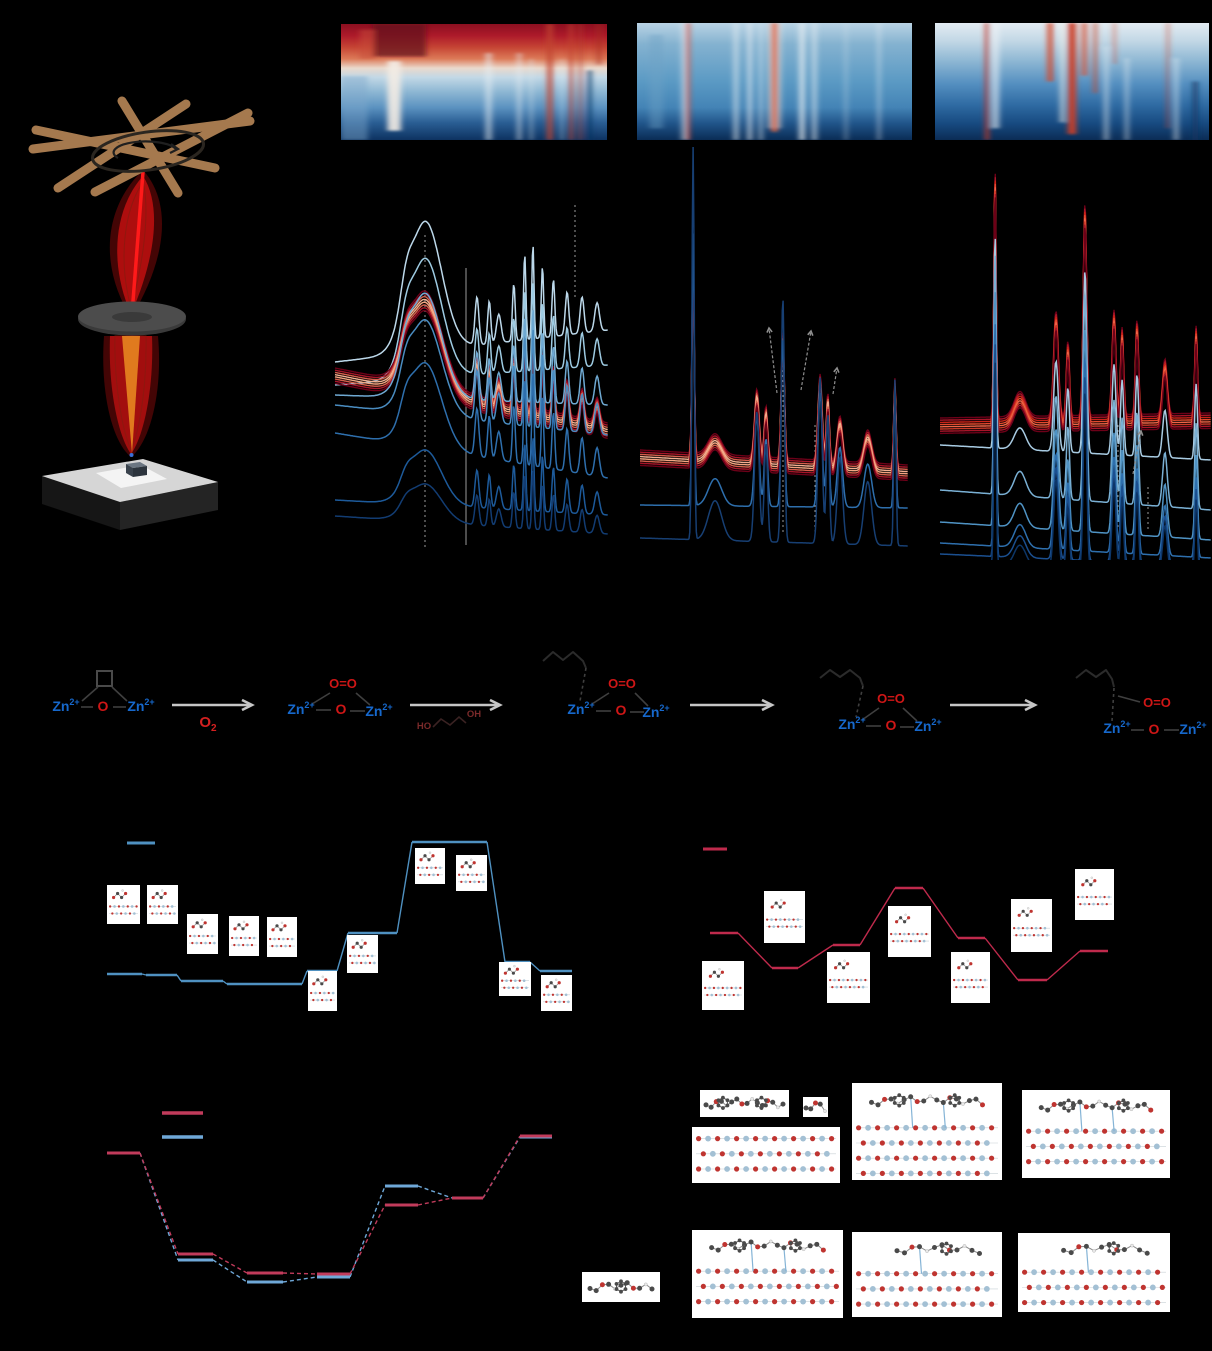 The image size is (1212, 1351). I want to click on glycol-oh-label: OH, so click(474, 714).